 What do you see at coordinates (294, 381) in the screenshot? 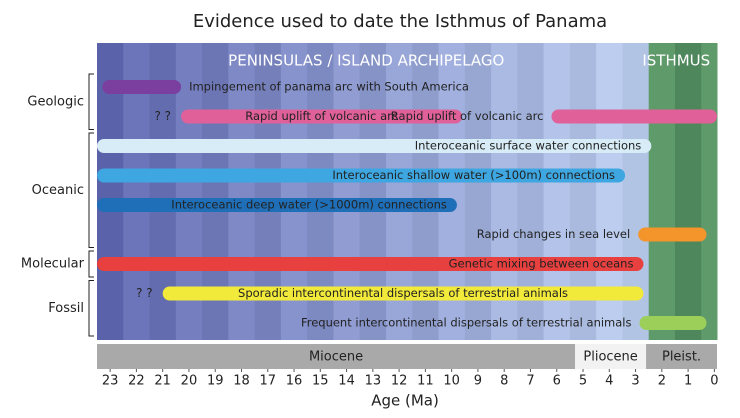
I see `x-tick-label: 16` at bounding box center [294, 381].